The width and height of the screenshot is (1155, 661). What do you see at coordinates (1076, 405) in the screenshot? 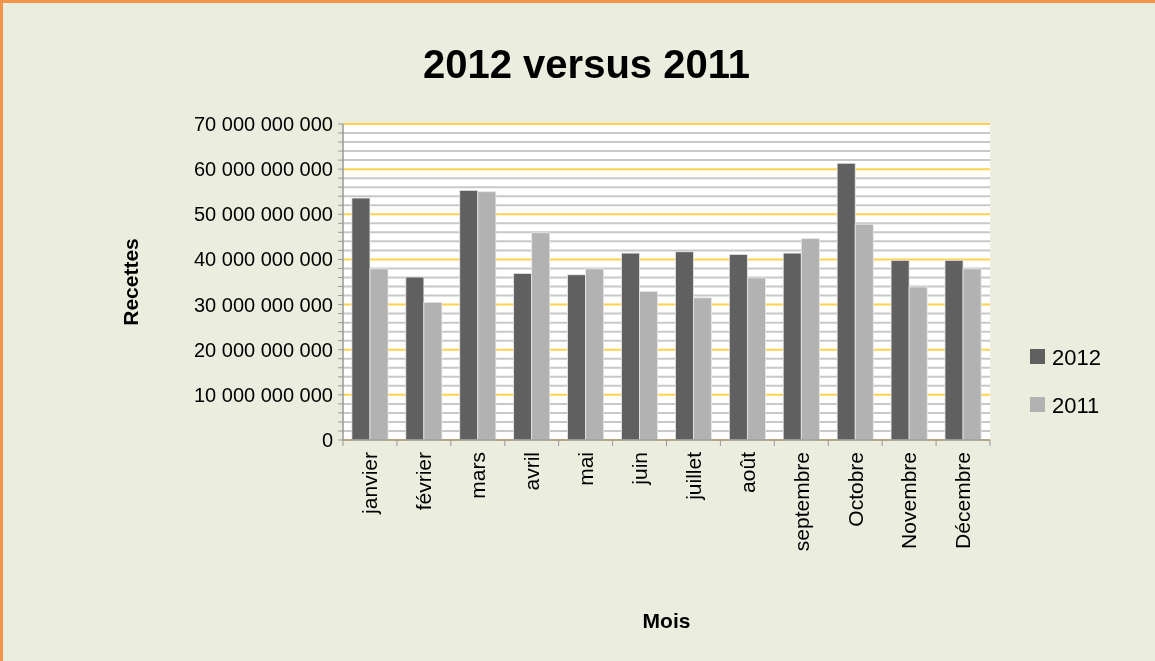
I see `legend-label: 2011` at bounding box center [1076, 405].